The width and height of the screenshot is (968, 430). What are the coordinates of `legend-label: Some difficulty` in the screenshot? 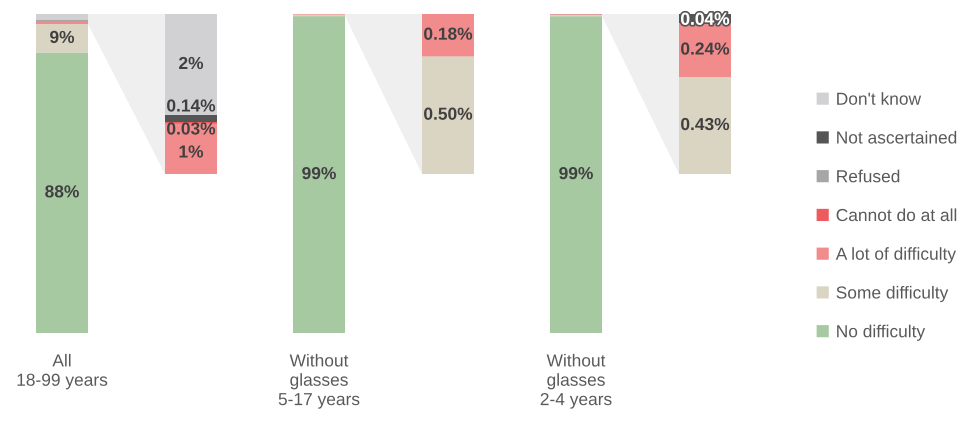 It's located at (892, 294).